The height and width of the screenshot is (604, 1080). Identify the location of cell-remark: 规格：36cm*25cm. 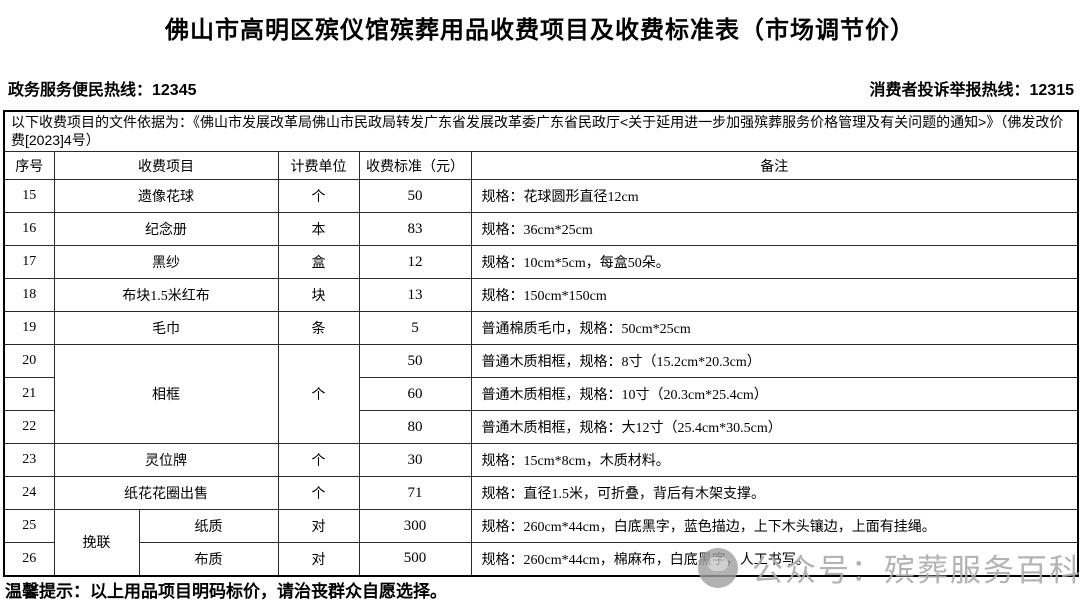
(774, 229).